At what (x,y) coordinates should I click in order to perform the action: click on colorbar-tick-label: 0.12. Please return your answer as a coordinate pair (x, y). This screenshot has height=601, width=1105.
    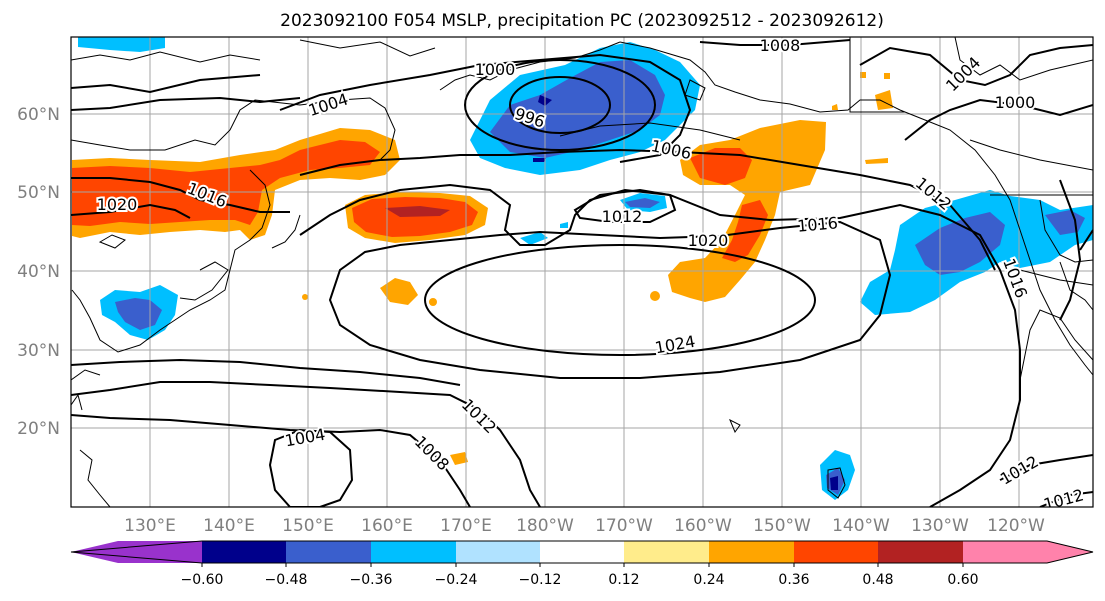
    Looking at the image, I should click on (623, 580).